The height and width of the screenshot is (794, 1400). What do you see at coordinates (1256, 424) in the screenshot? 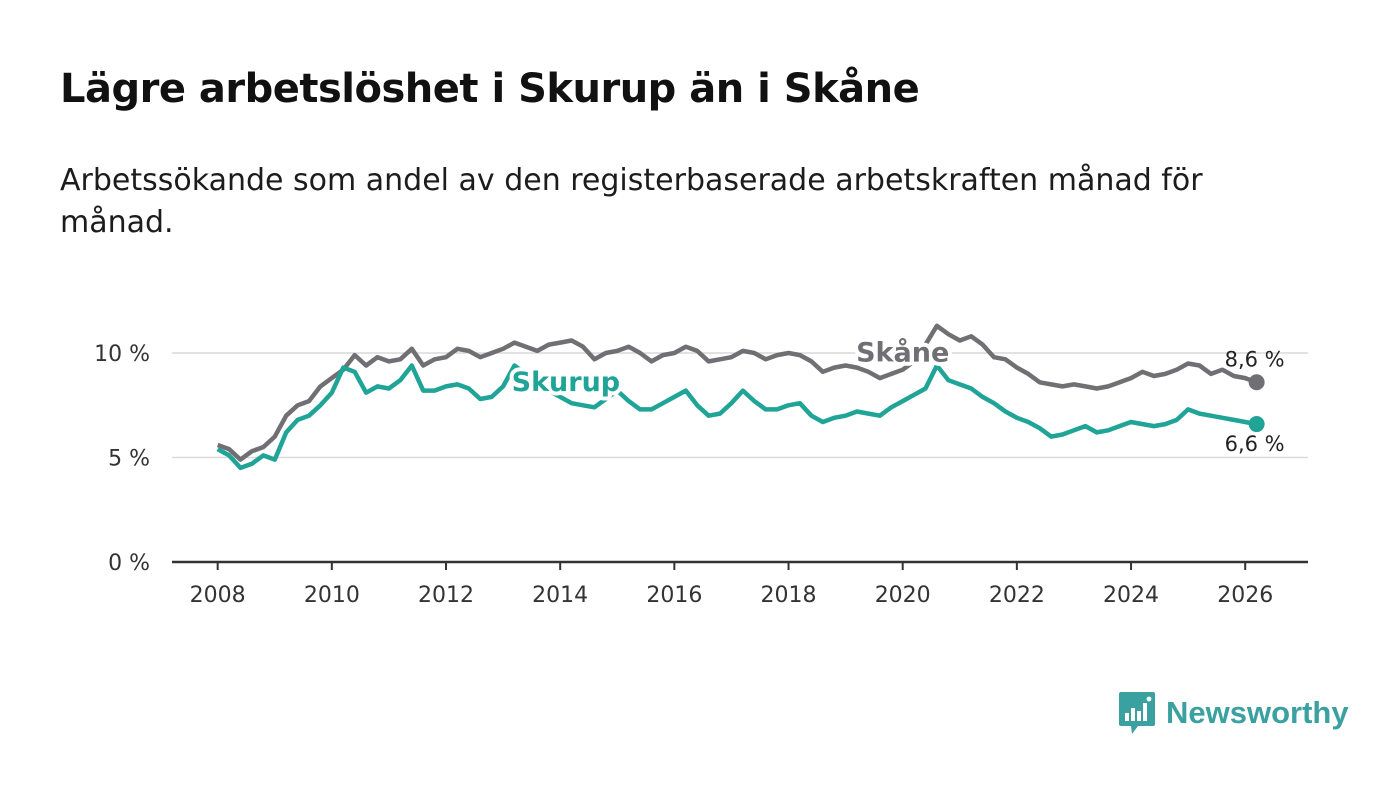
I see `series-endpoint-skurup` at bounding box center [1256, 424].